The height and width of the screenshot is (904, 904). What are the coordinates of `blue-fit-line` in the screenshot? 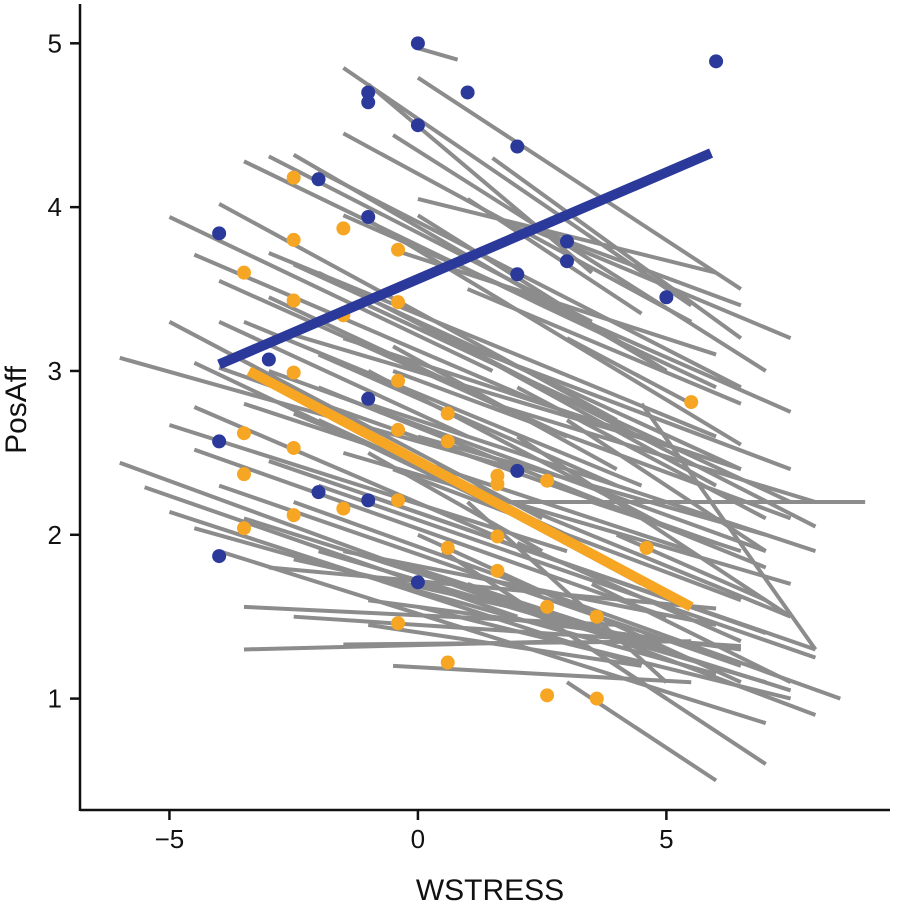 It's located at (465, 259).